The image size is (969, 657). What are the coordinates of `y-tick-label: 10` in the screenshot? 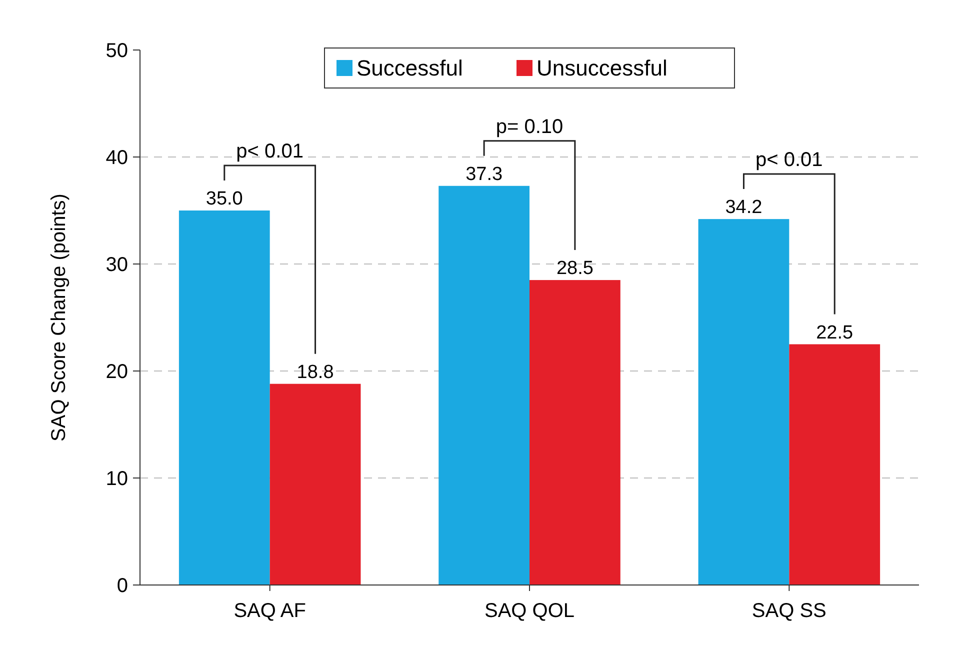 It's located at (117, 479).